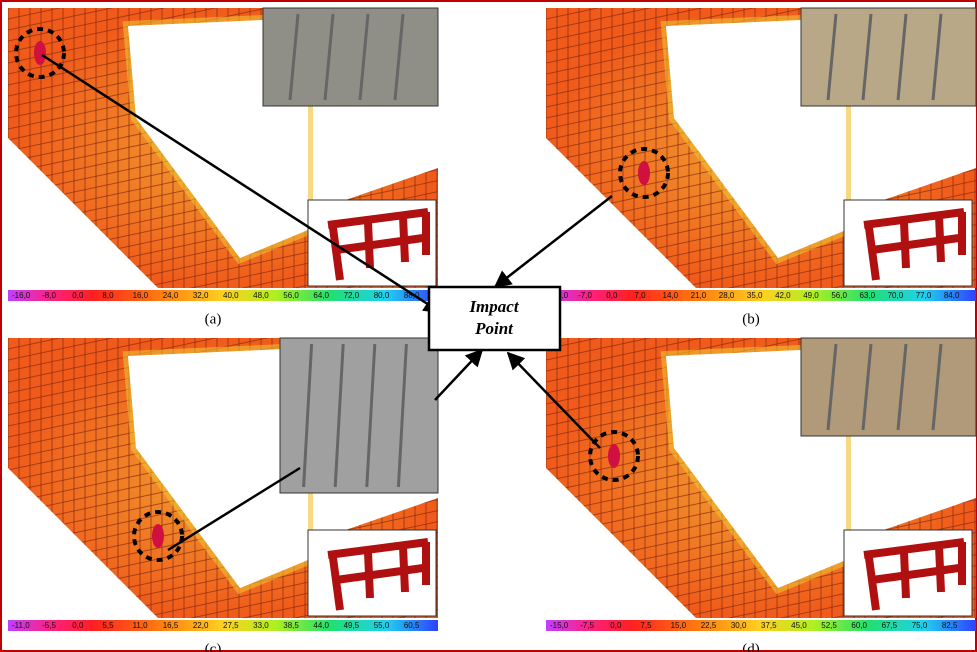  I want to click on scale-label: 37,5, so click(769, 625).